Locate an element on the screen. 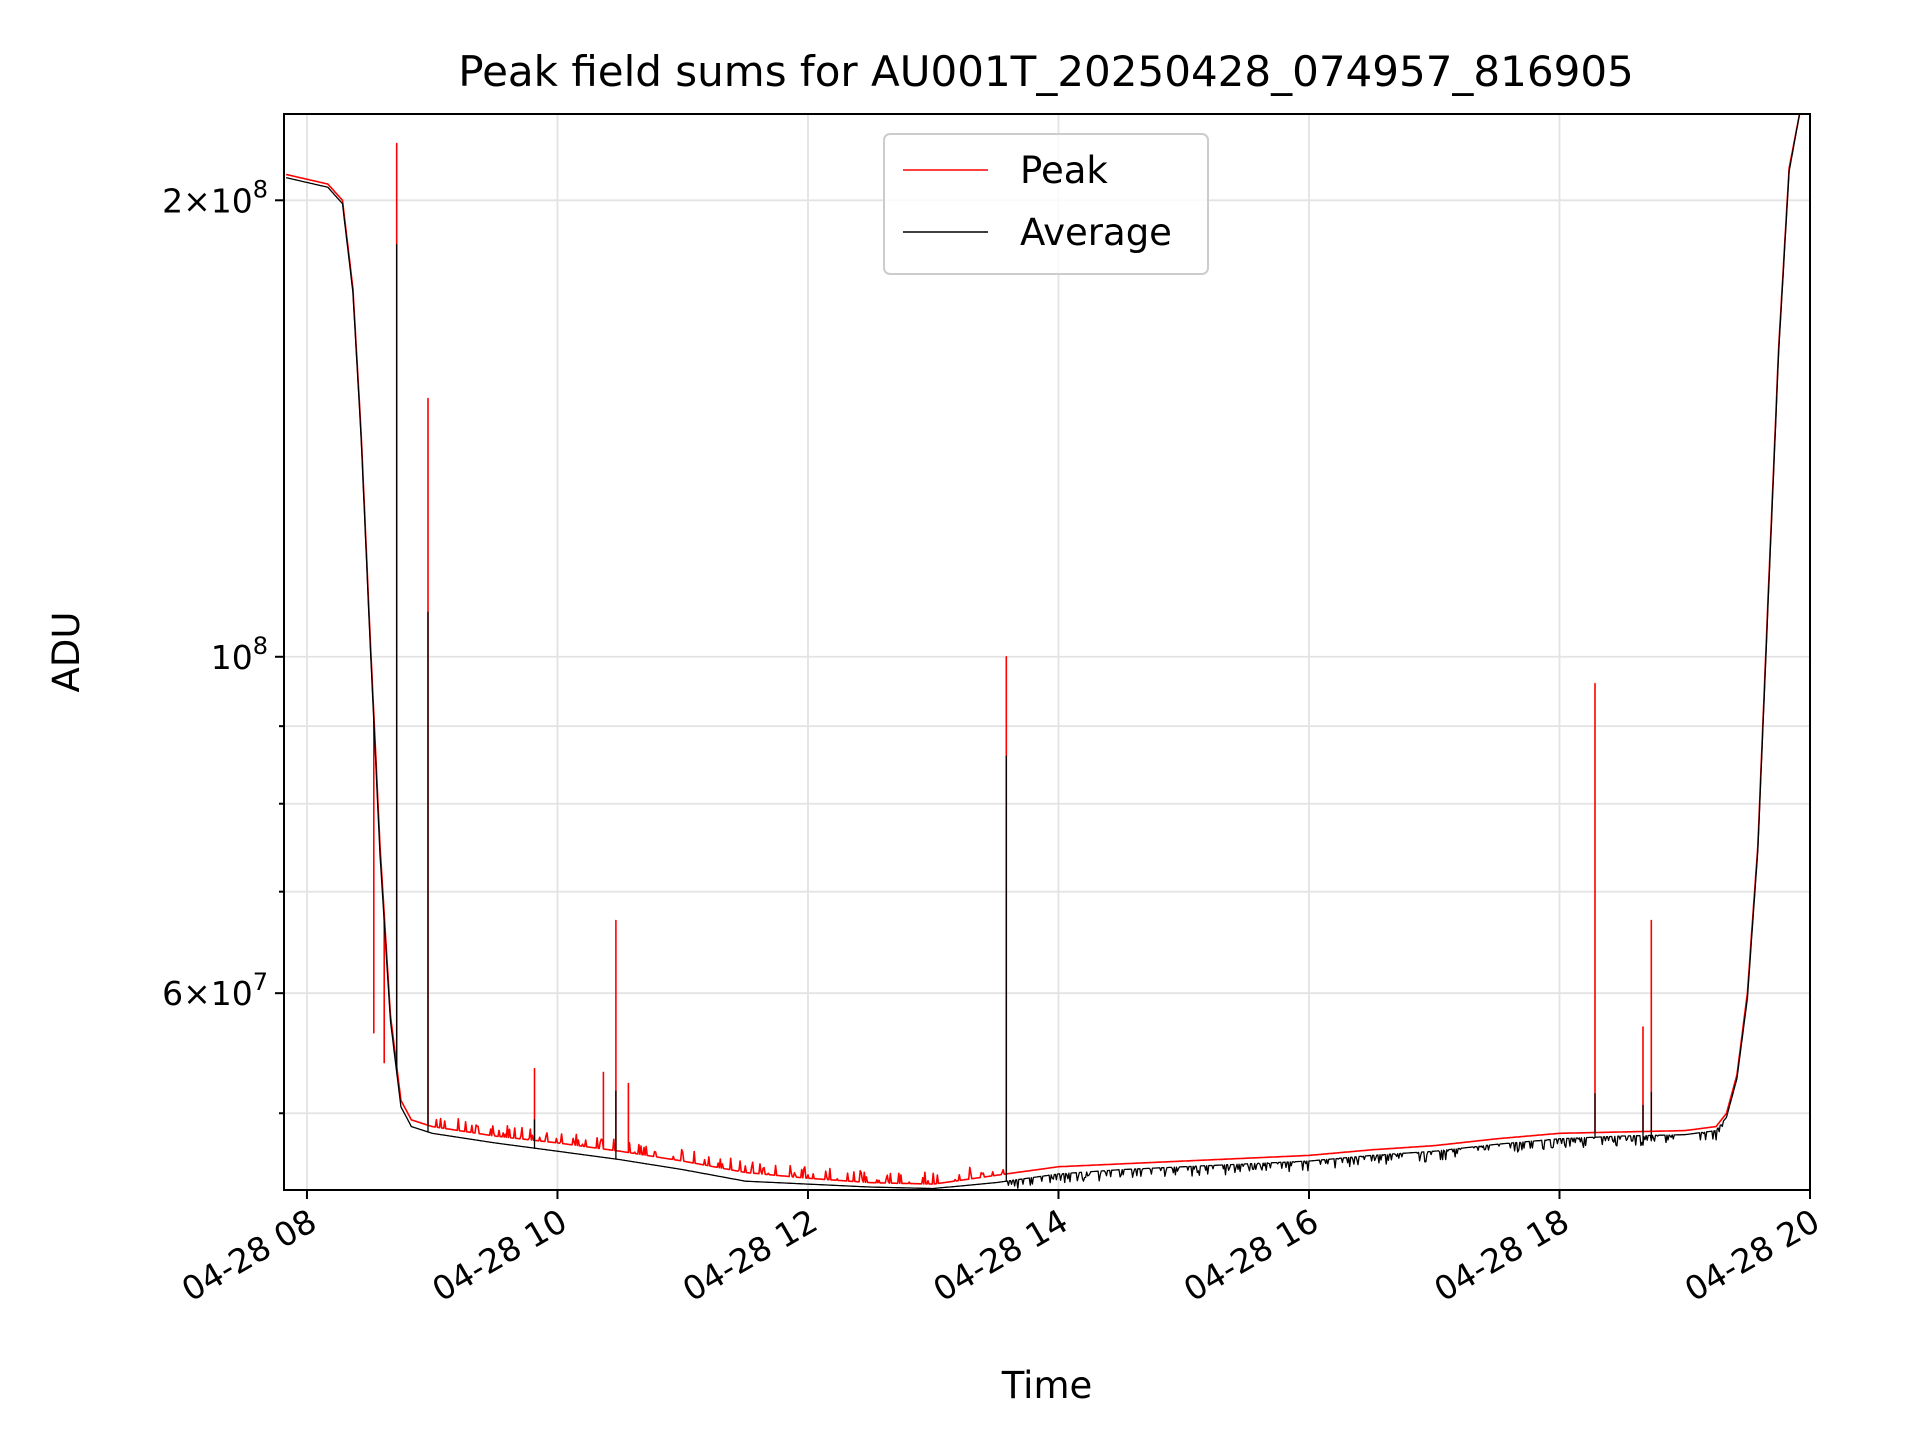 This screenshot has height=1440, width=1920. y-axis-label: ADU is located at coordinates (66, 652).